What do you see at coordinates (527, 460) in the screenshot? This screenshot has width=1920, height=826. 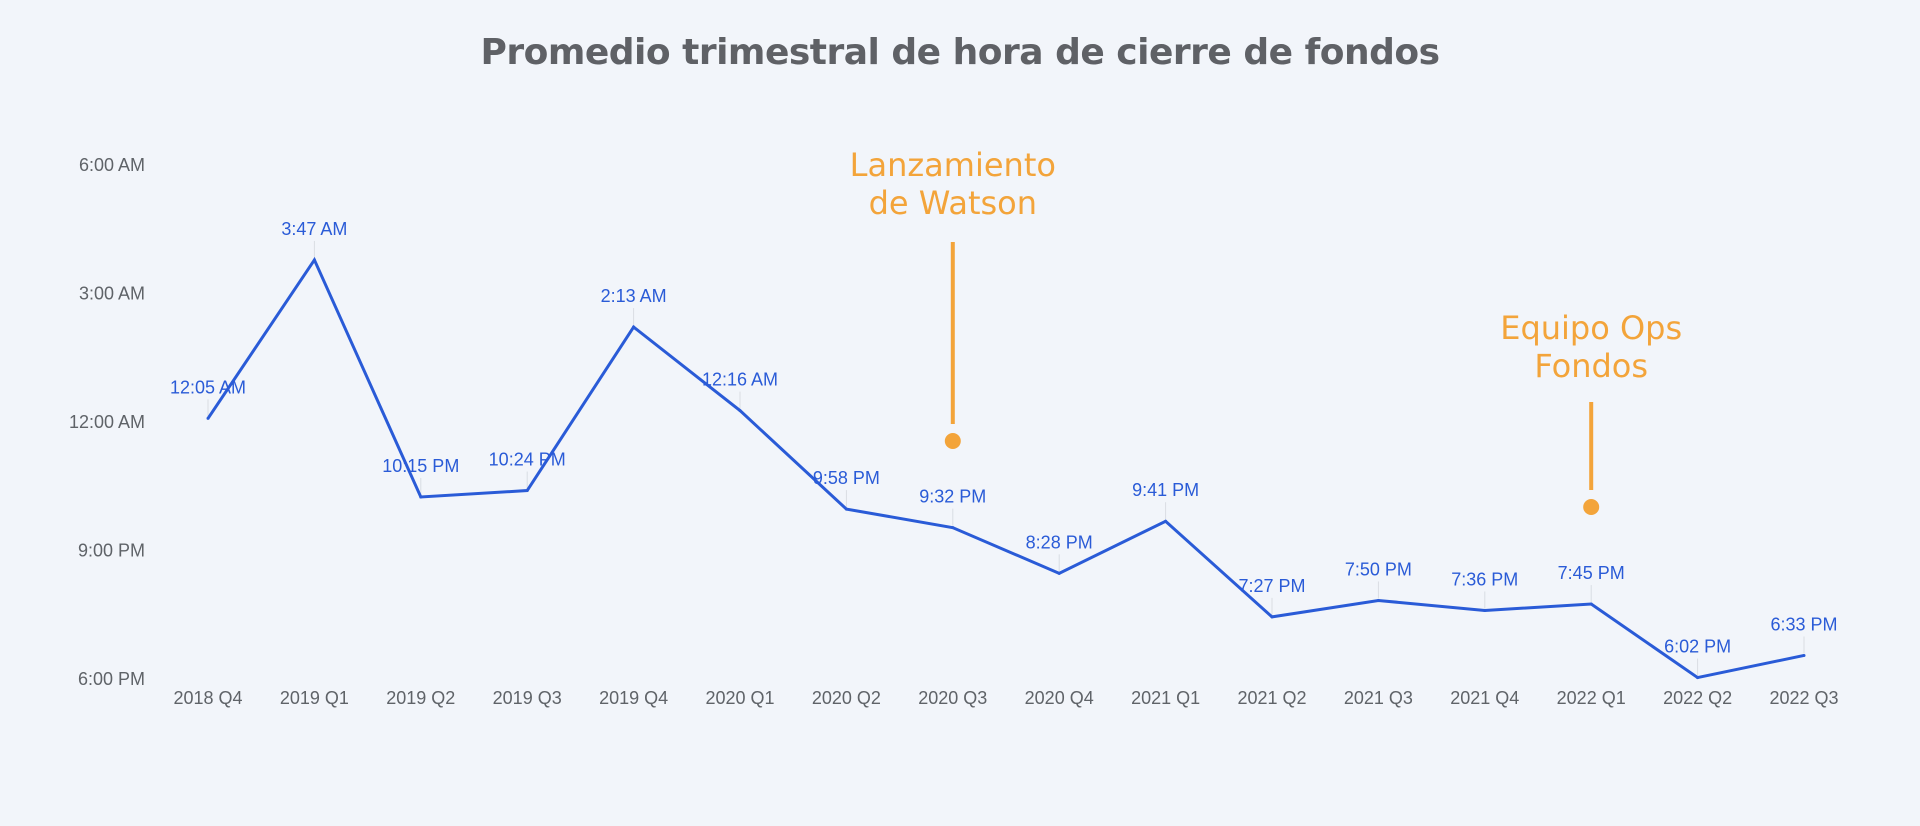 I see `data-label: 10:24 PM` at bounding box center [527, 460].